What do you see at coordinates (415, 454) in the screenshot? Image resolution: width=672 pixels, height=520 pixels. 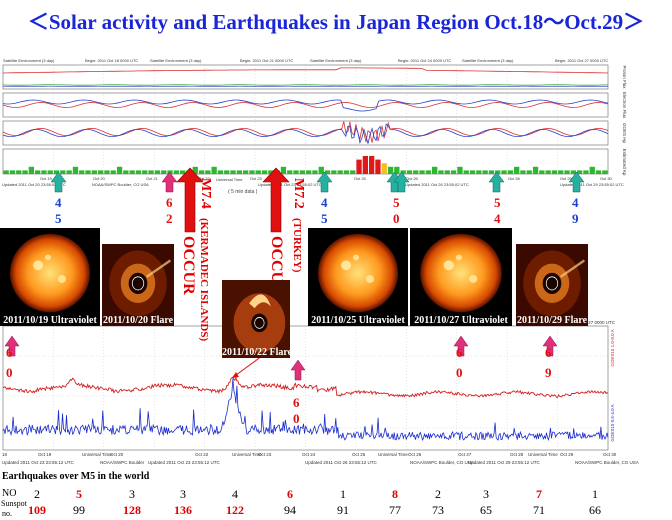 I see `xray-date-oct26: Oct 26` at bounding box center [415, 454].